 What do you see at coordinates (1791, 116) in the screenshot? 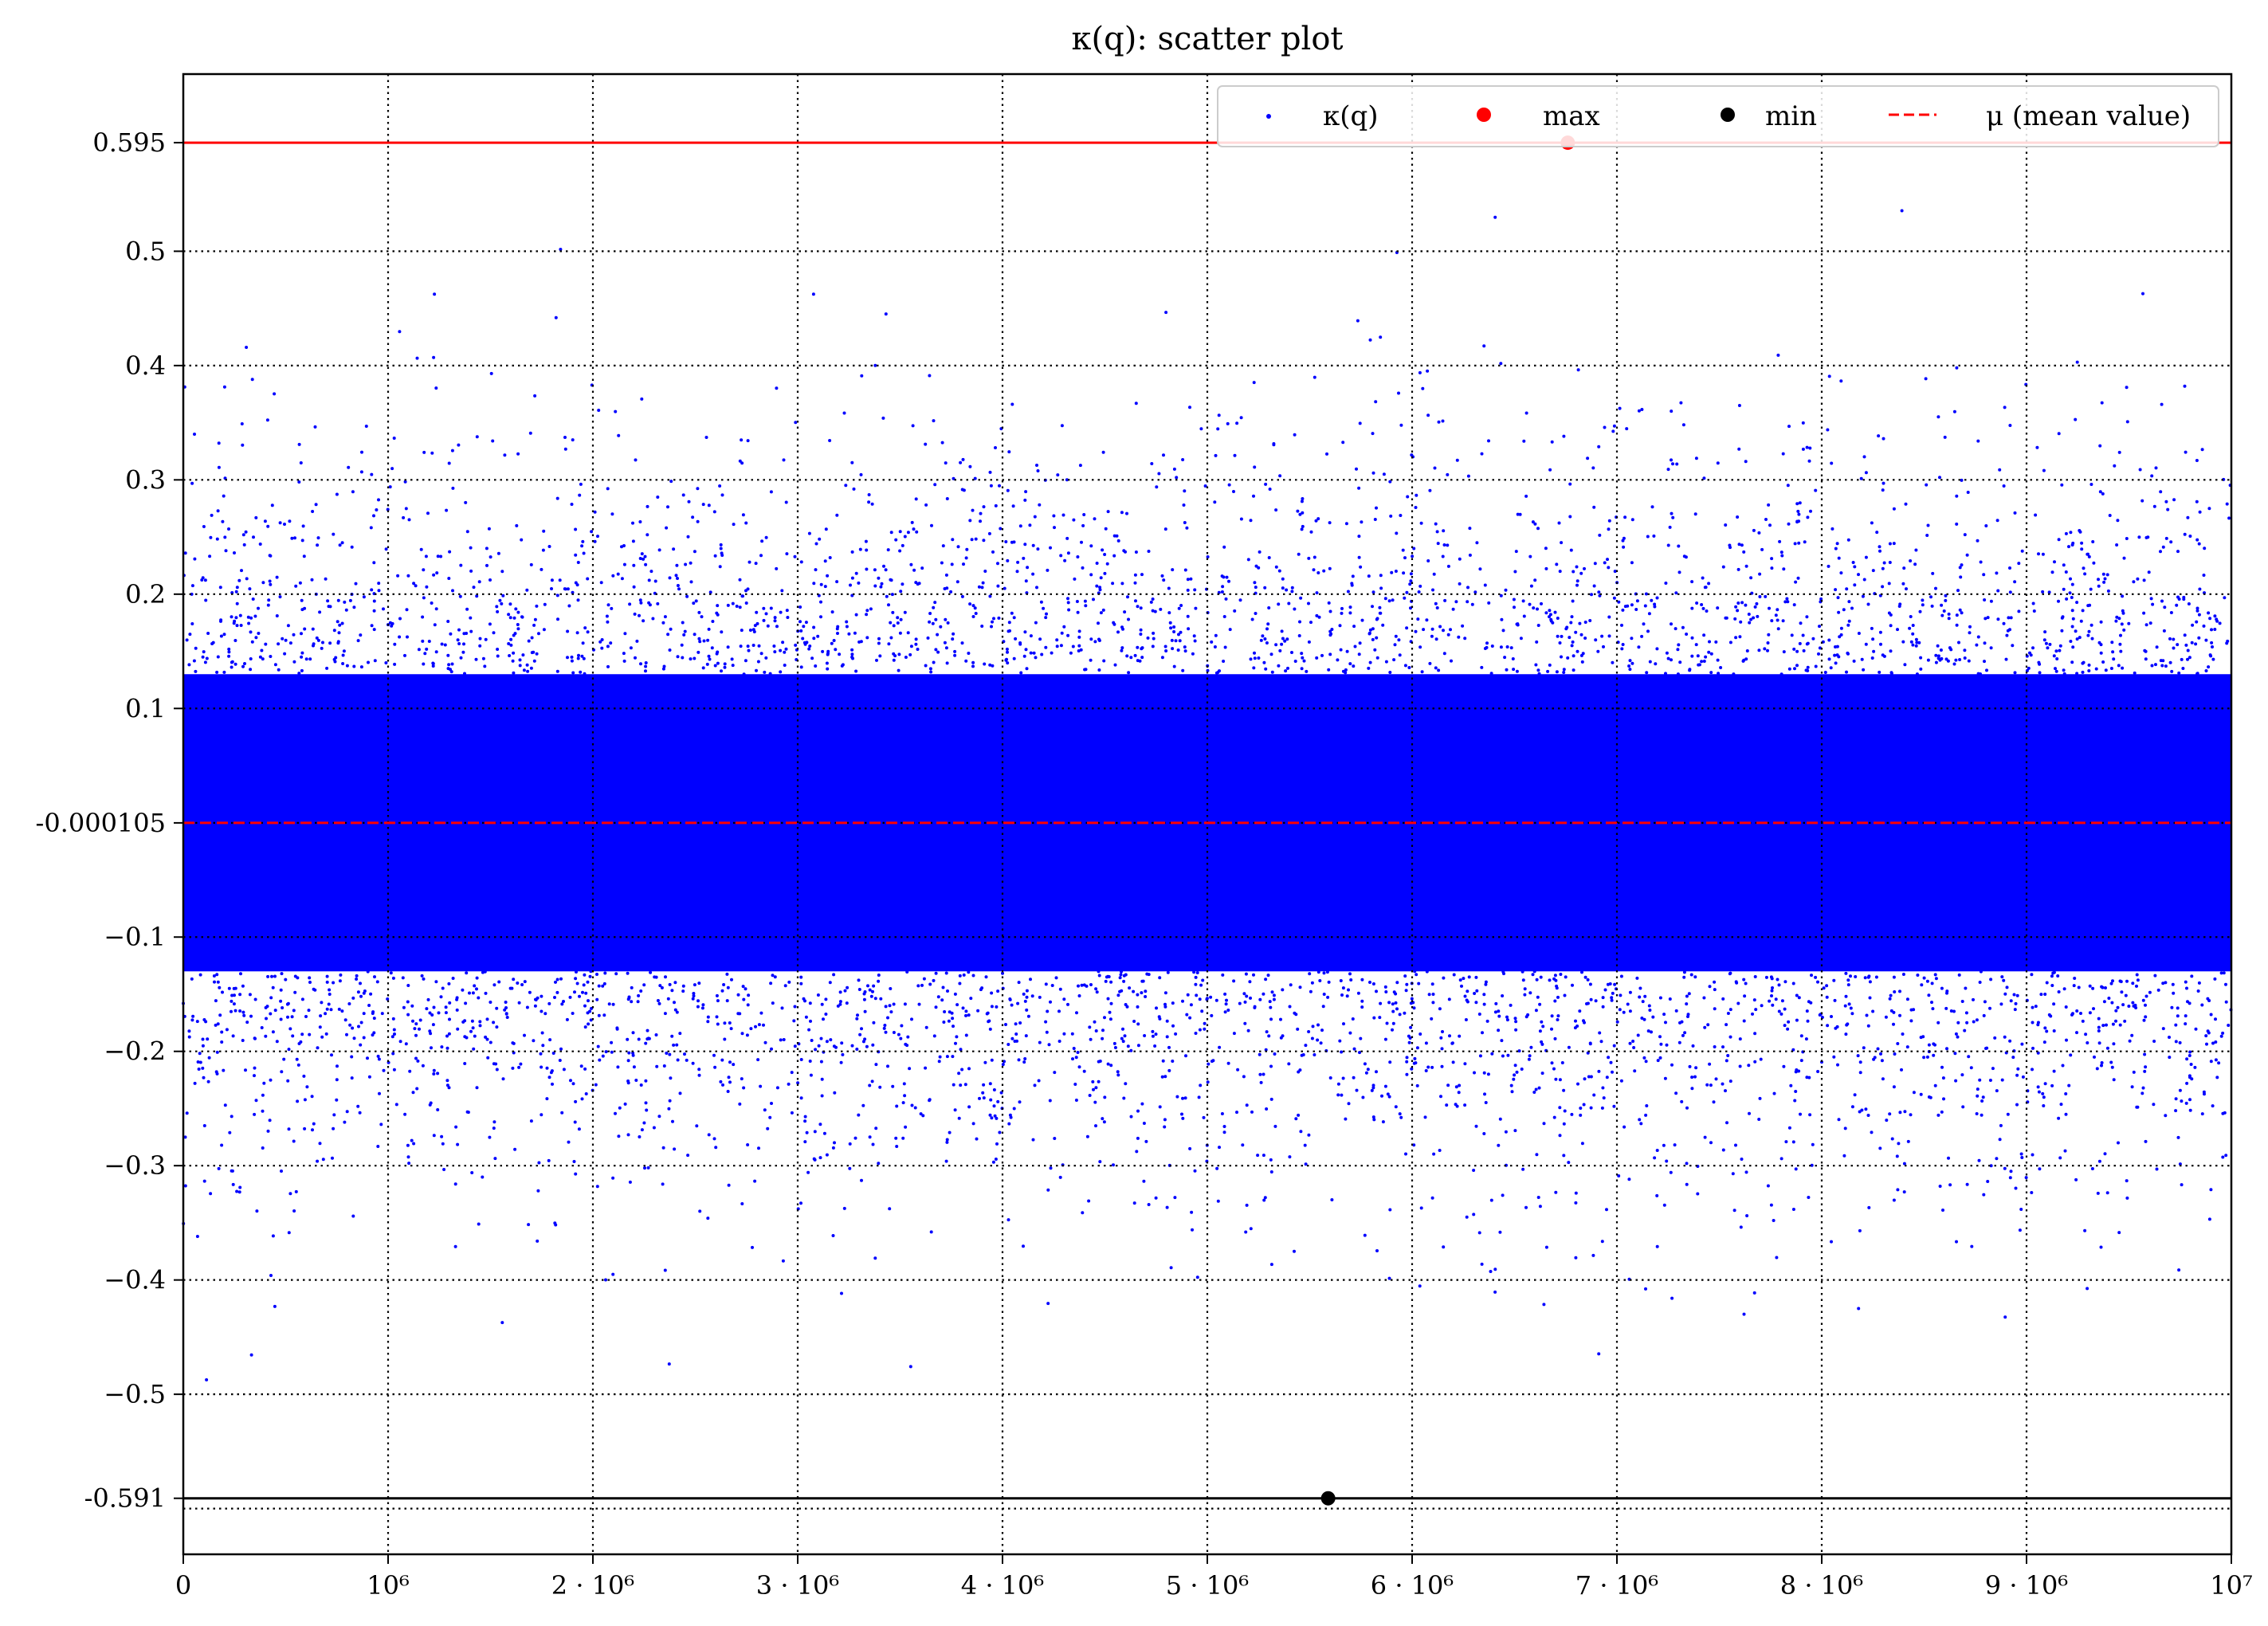
I see `legend-label: min` at bounding box center [1791, 116].